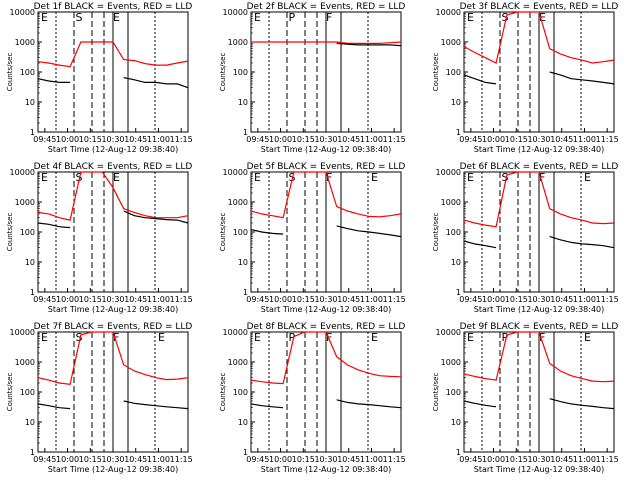  Describe the element at coordinates (539, 7) in the screenshot. I see `chart-title: Det 3f BLACK = Events, RED = LLD` at that location.